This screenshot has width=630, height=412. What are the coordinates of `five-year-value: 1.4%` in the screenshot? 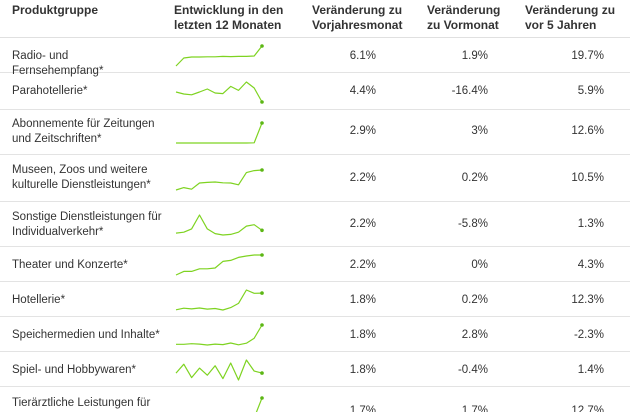 It's located at (590, 370).